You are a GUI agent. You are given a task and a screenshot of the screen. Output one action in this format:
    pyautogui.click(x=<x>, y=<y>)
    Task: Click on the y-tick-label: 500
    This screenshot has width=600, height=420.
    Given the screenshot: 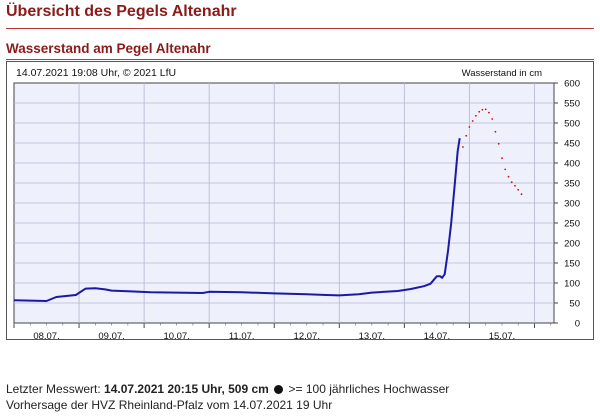 What is the action you would take?
    pyautogui.click(x=572, y=124)
    